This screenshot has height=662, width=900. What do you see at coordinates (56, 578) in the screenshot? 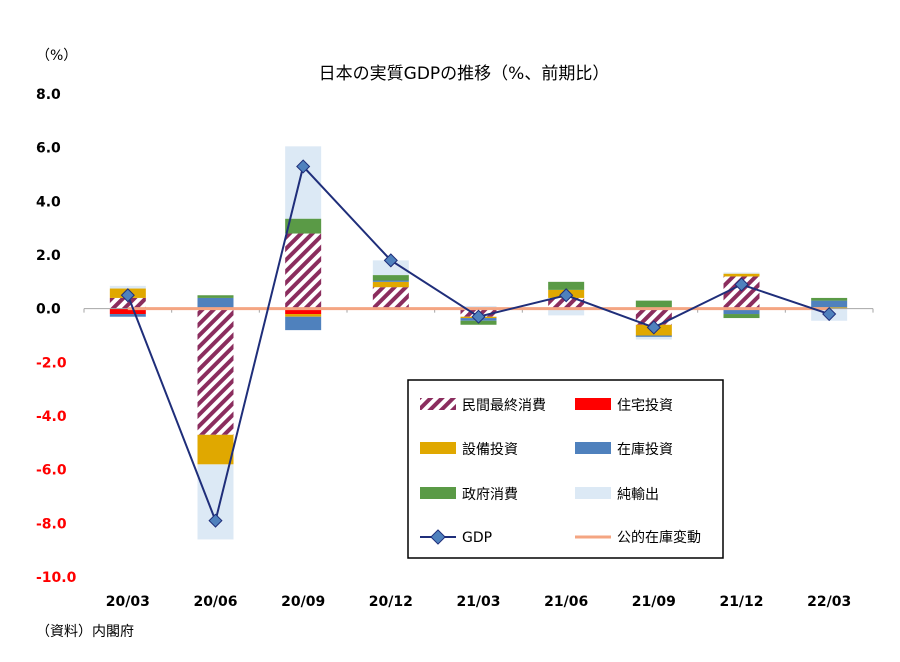
I see `y-tick-label: -10.0` at bounding box center [56, 578].